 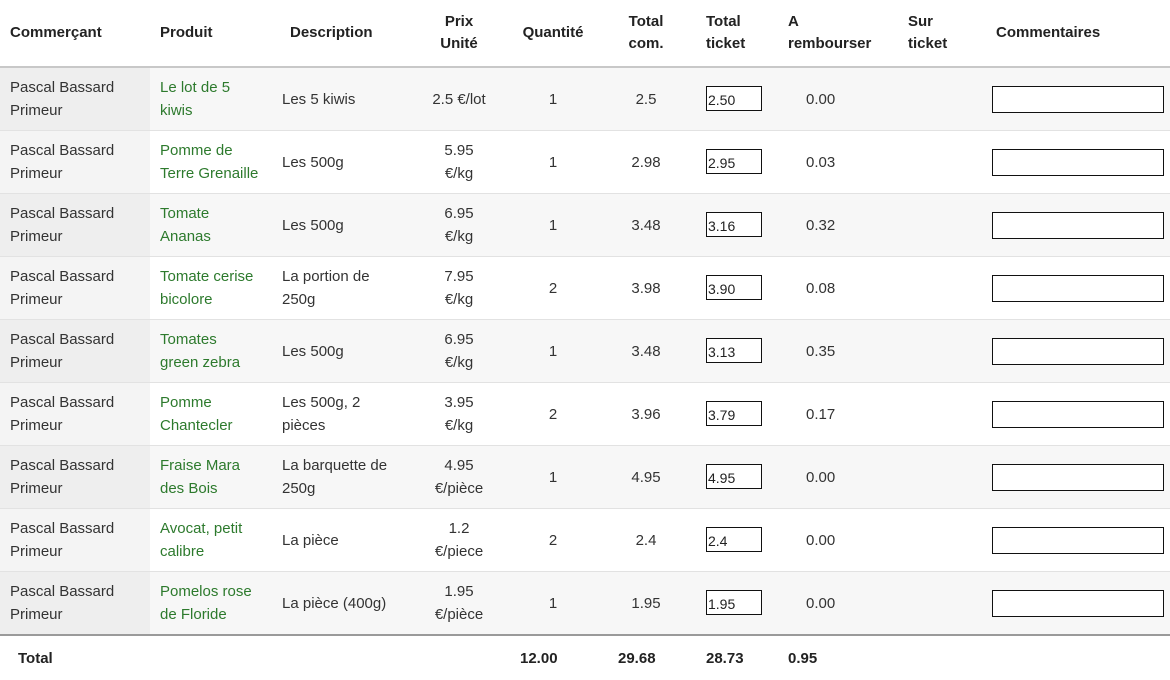 What do you see at coordinates (736, 657) in the screenshot?
I see `total-ticket: 28.73` at bounding box center [736, 657].